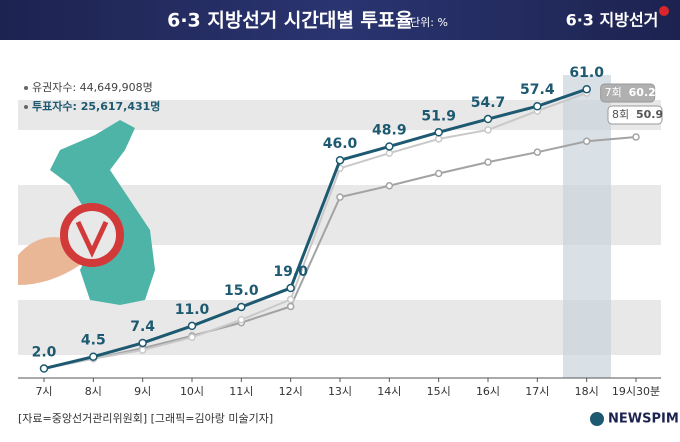 Image resolution: width=680 pixels, height=442 pixels. I want to click on x-tick-label: 15시, so click(439, 391).